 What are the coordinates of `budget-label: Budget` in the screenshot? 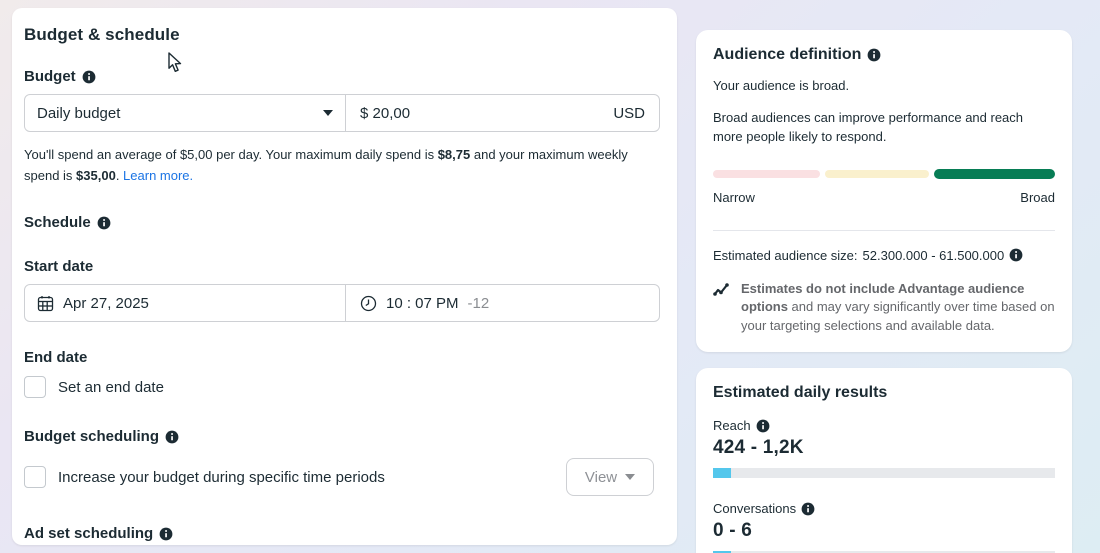 It's located at (50, 76).